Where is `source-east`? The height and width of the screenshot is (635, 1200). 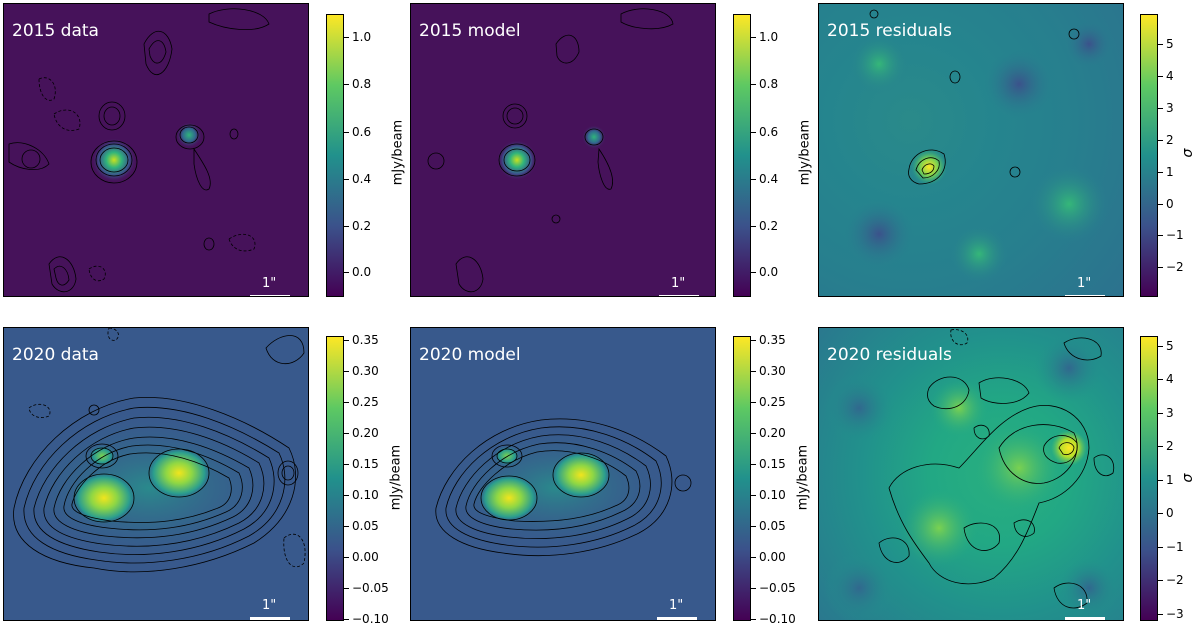 source-east is located at coordinates (179, 473).